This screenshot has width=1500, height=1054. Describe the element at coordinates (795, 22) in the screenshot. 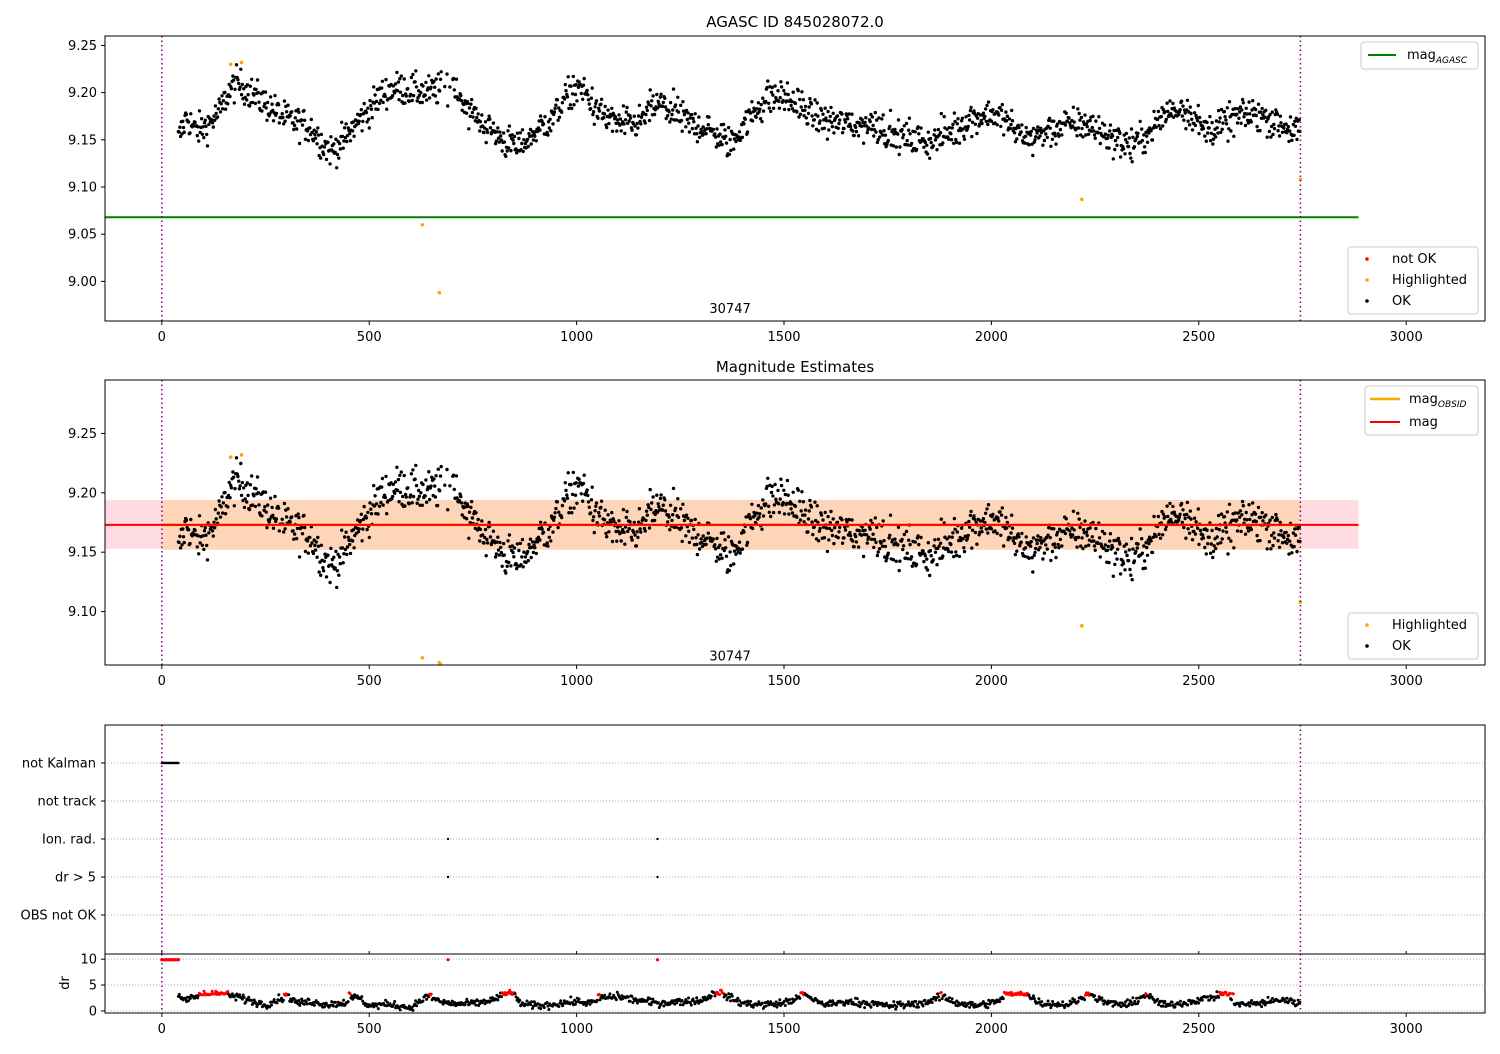

I see `panel-agasc-title: AGASC ID 845028072.0` at that location.